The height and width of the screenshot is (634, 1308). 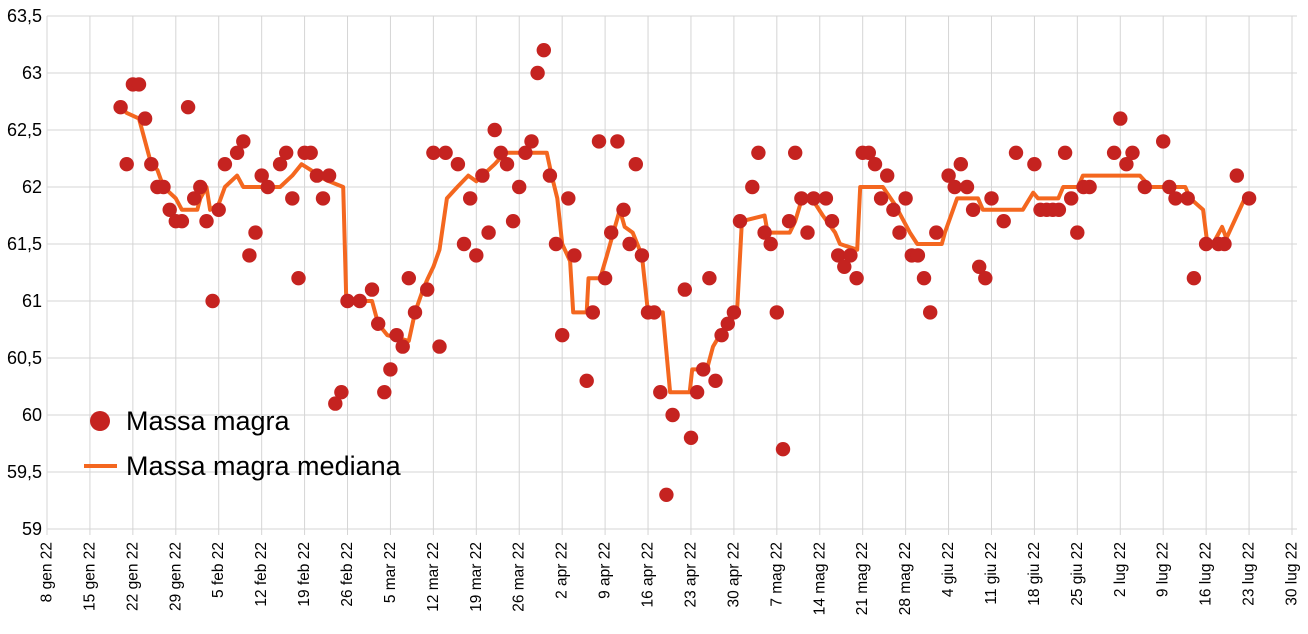 I want to click on x-tick-label: 4 giu 22, so click(x=948, y=569).